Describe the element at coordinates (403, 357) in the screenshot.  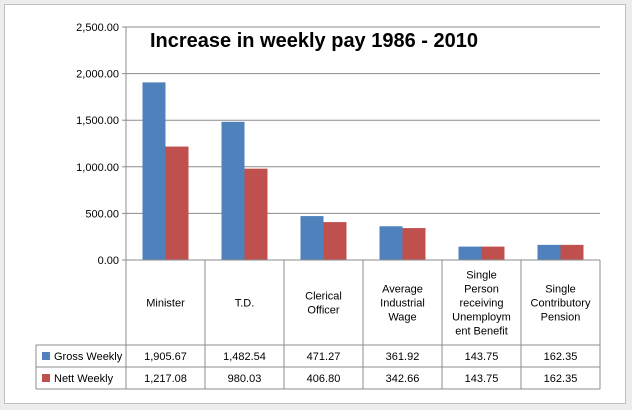
I see `data-label: 361.92` at that location.